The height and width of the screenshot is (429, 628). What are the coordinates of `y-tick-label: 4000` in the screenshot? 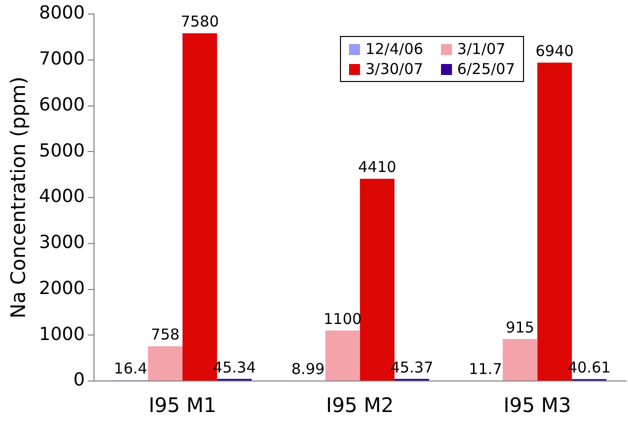 It's located at (61, 197).